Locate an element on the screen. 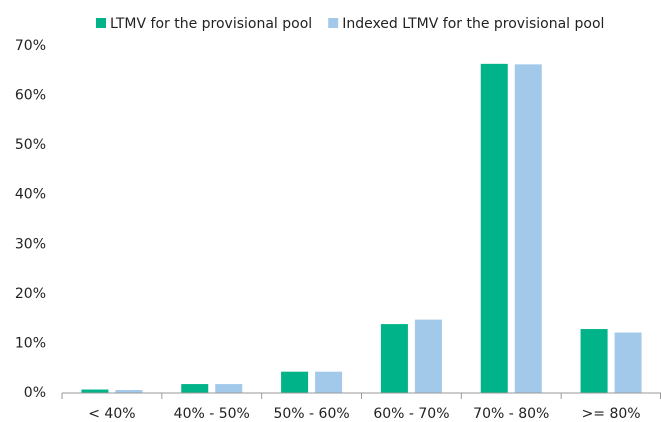  x-tick-label: 50% - 60% is located at coordinates (311, 414).